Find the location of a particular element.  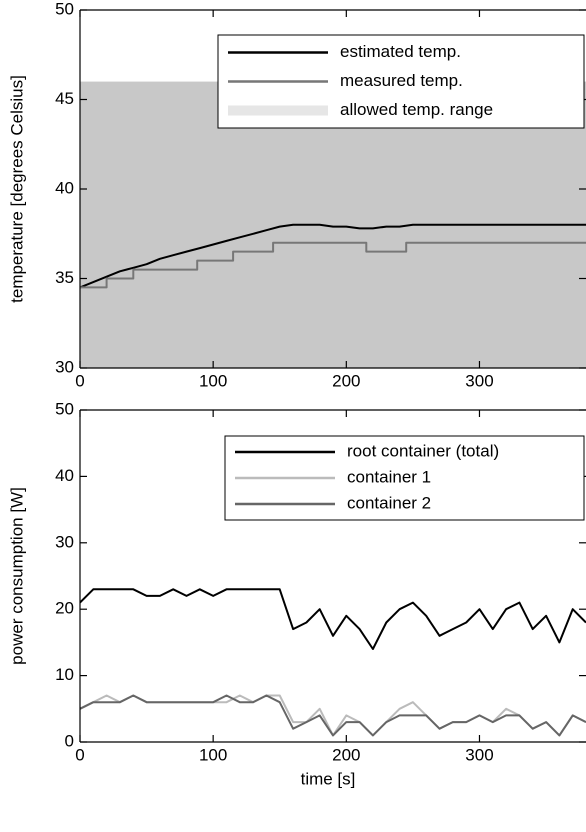

legend-label: container 1 is located at coordinates (389, 476).